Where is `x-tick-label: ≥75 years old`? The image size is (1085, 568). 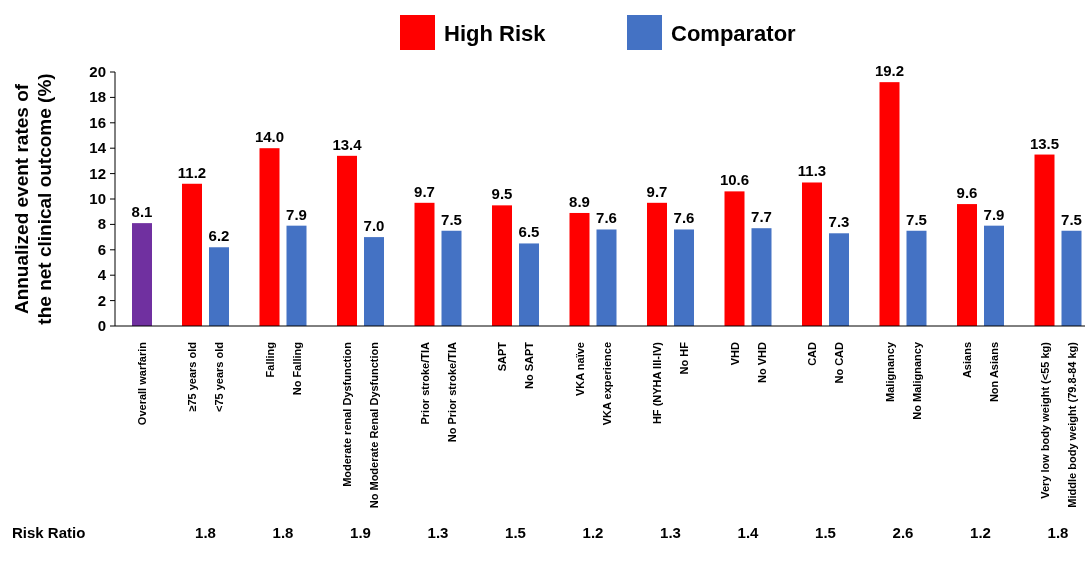
x-tick-label: ≥75 years old is located at coordinates (192, 377).